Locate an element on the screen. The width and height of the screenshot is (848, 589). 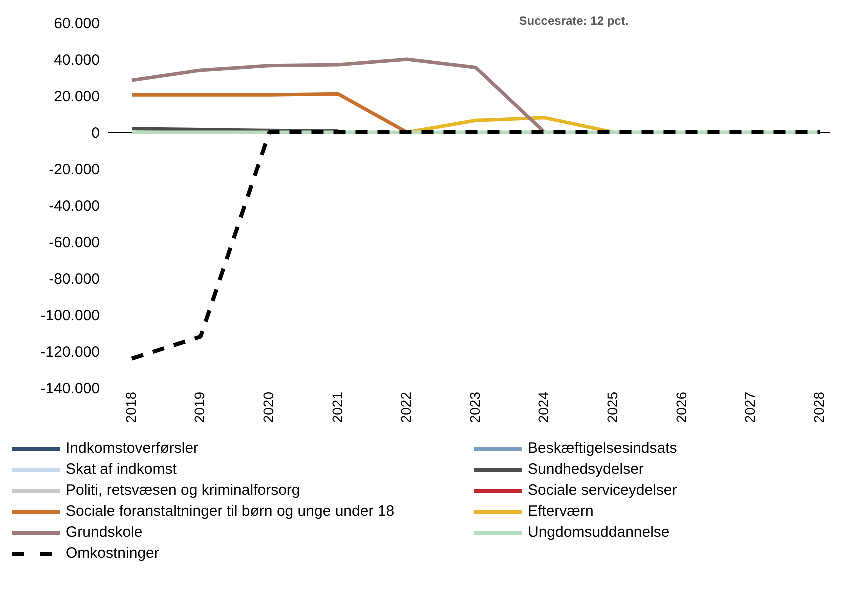
x-tick-label: 2026 is located at coordinates (681, 408).